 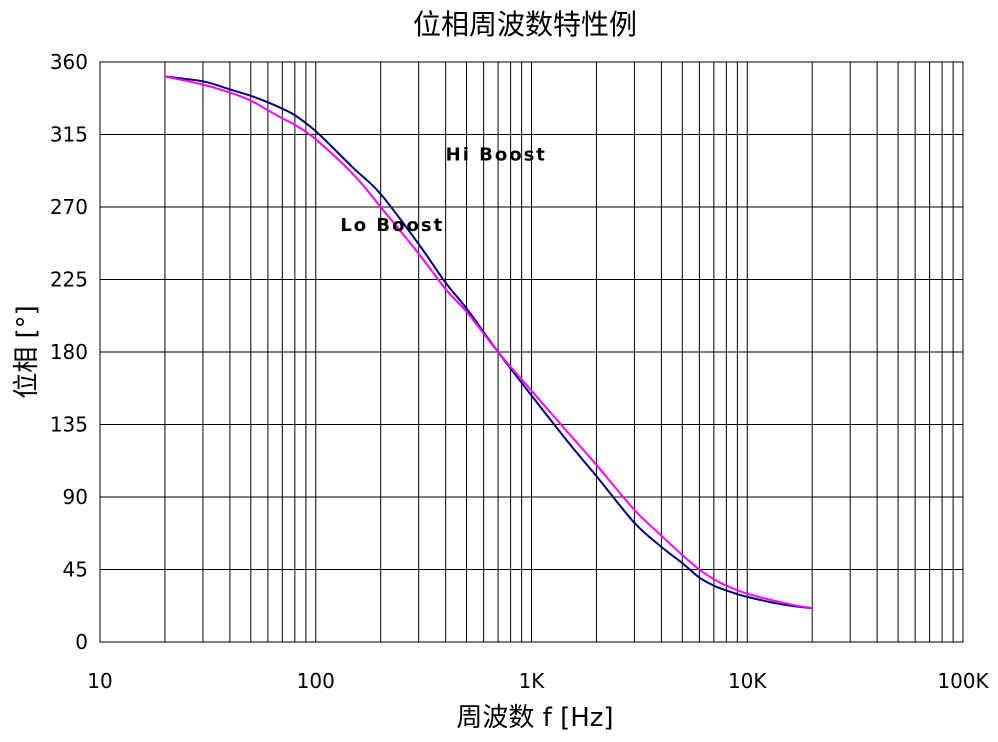 I want to click on x-axis-title: 周波数 f [Hz], so click(x=534, y=718).